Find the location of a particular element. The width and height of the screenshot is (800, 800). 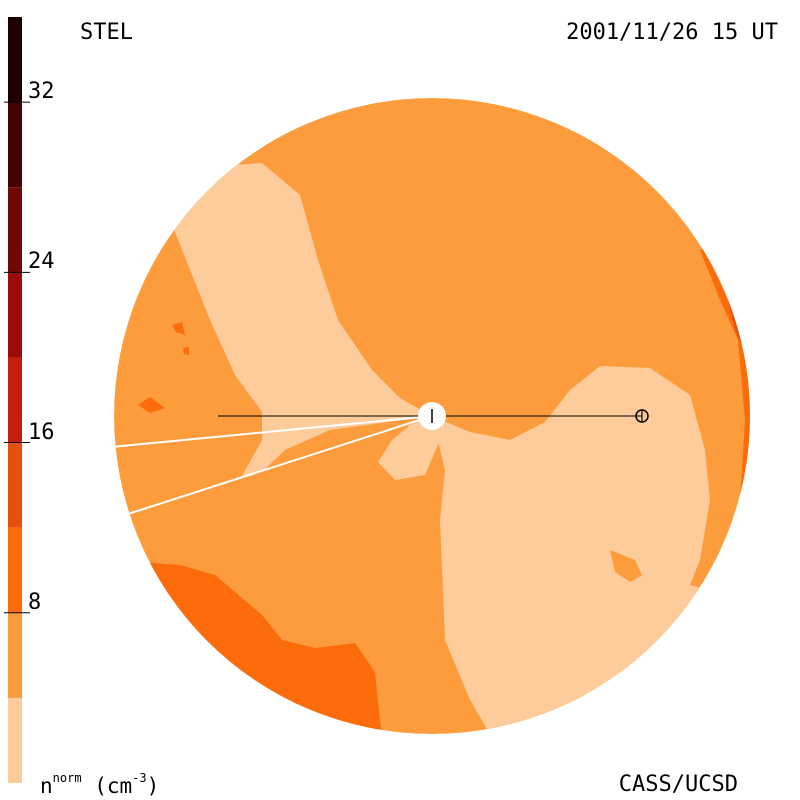

colorbar-units-label: nnorm (cm-3) is located at coordinates (99, 783).